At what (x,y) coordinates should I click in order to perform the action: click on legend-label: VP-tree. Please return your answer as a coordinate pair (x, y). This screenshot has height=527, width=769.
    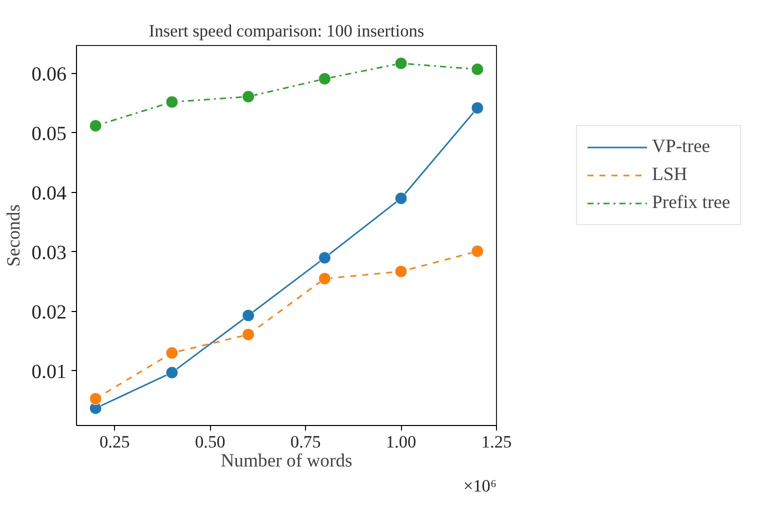
    Looking at the image, I should click on (681, 147).